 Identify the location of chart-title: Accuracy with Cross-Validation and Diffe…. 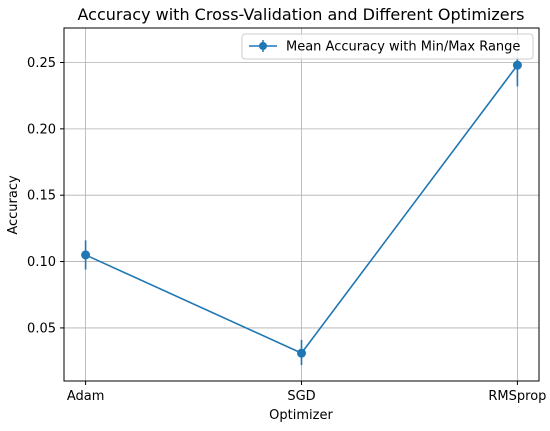
(301, 14).